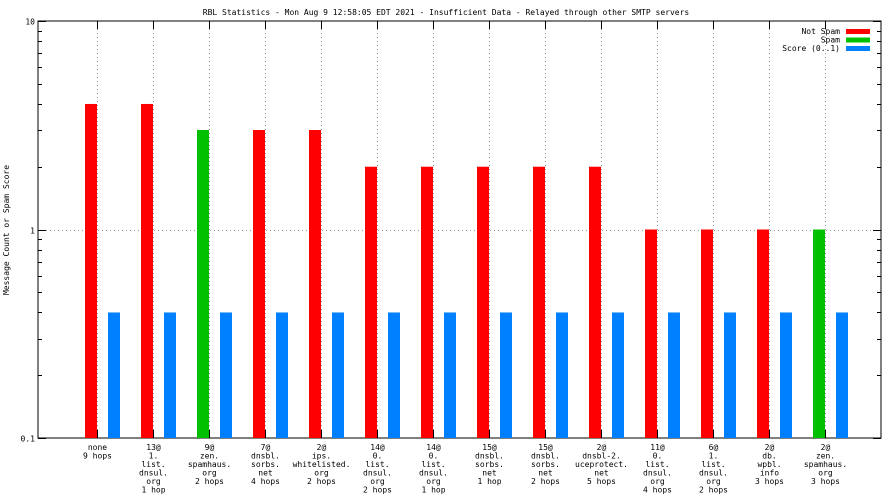 The height and width of the screenshot is (504, 896). I want to click on x-tick-label: 15@ dnsbl. sorbs. net 1 hop, so click(489, 464).